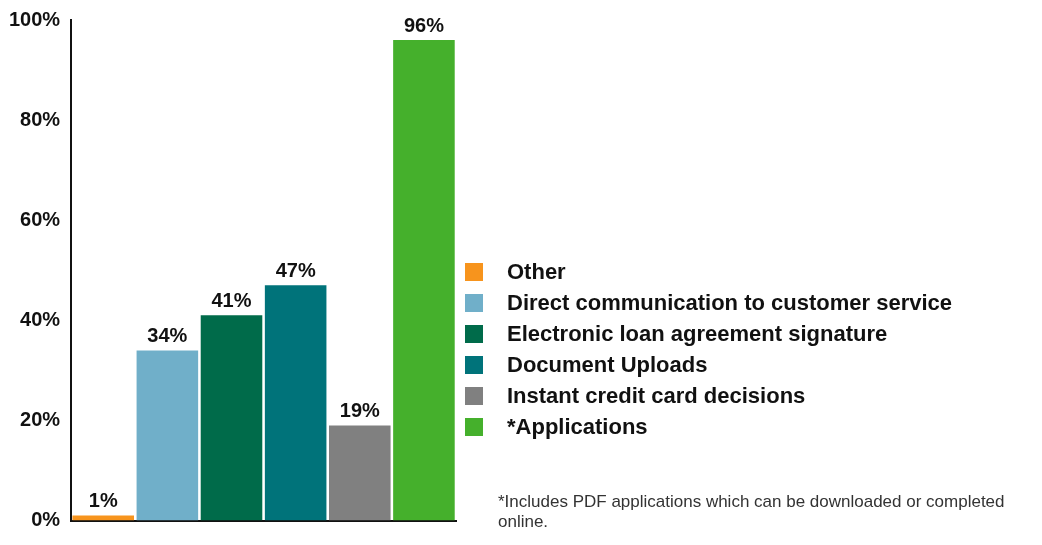 This screenshot has height=545, width=1042. What do you see at coordinates (40, 419) in the screenshot?
I see `y-tick-label: 20%` at bounding box center [40, 419].